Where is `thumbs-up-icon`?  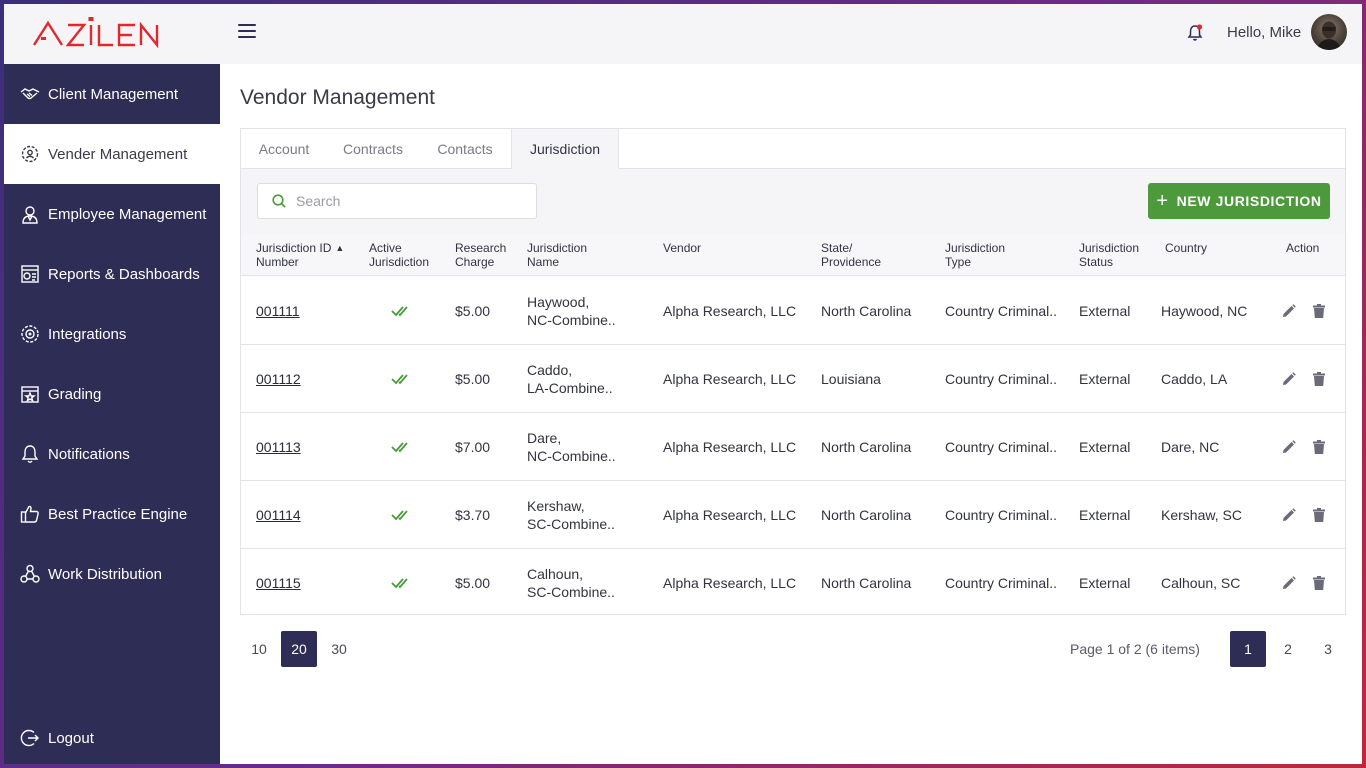 thumbs-up-icon is located at coordinates (30, 514).